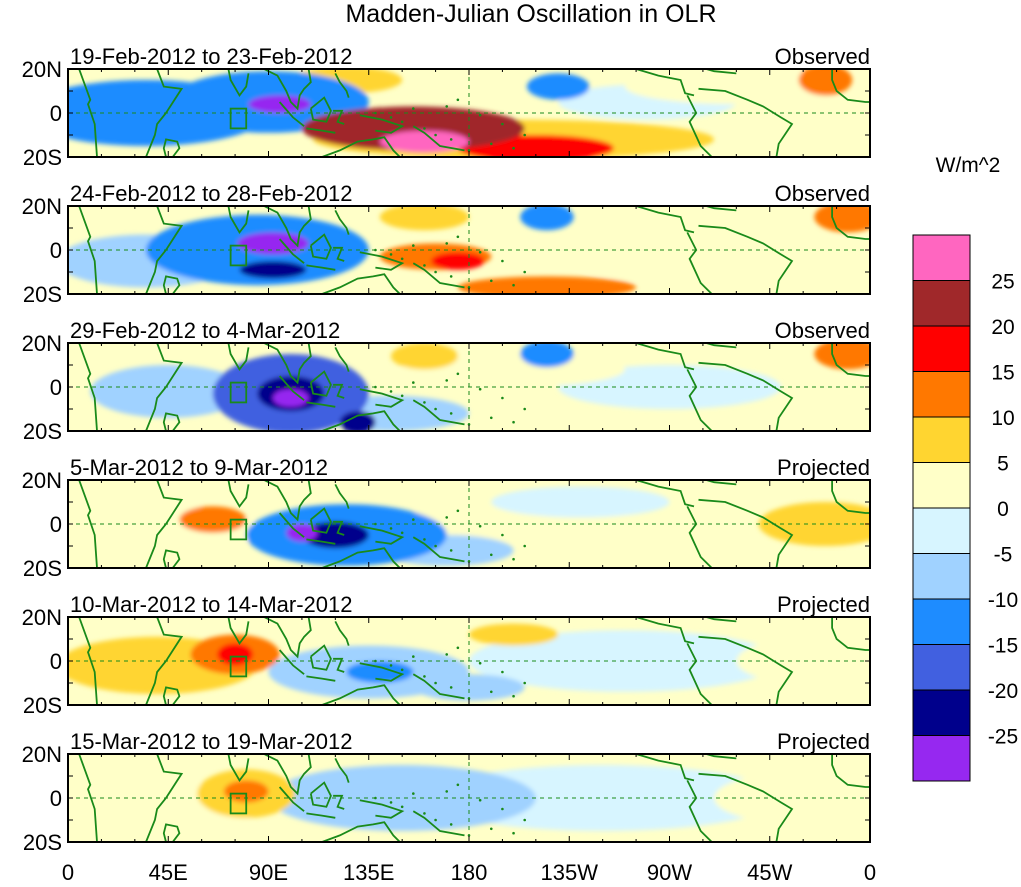 This screenshot has width=1021, height=887. What do you see at coordinates (211, 193) in the screenshot?
I see `panel-date-range: 24-Feb-2012 to 28-Feb-2012` at bounding box center [211, 193].